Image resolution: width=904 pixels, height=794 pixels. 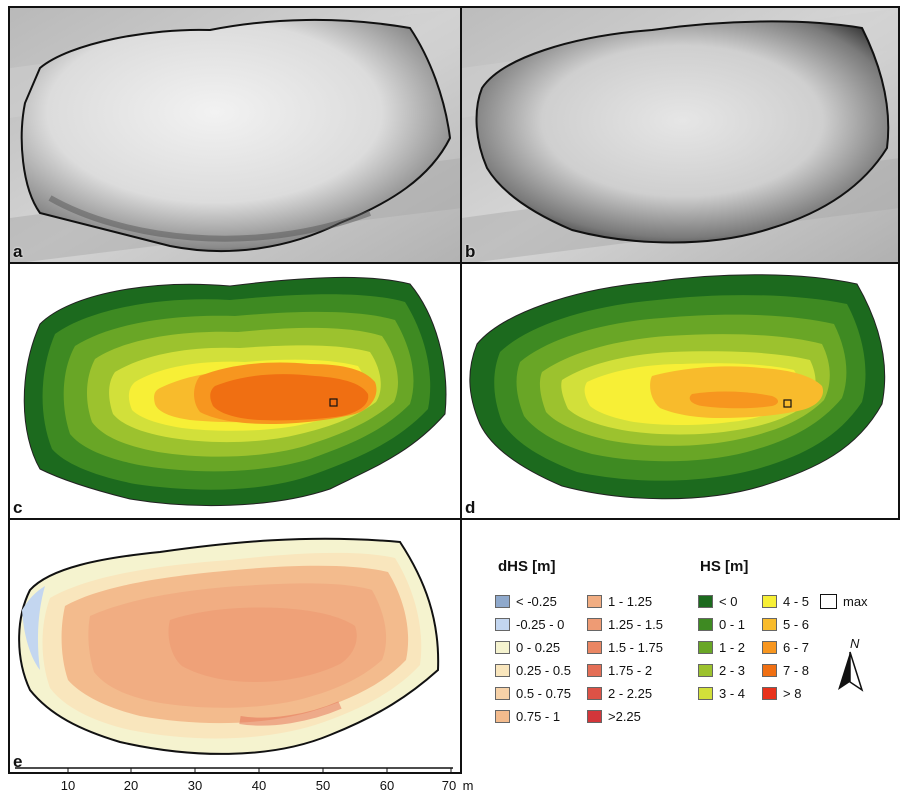 What do you see at coordinates (536, 601) in the screenshot?
I see `legend-label: < -0.25` at bounding box center [536, 601].